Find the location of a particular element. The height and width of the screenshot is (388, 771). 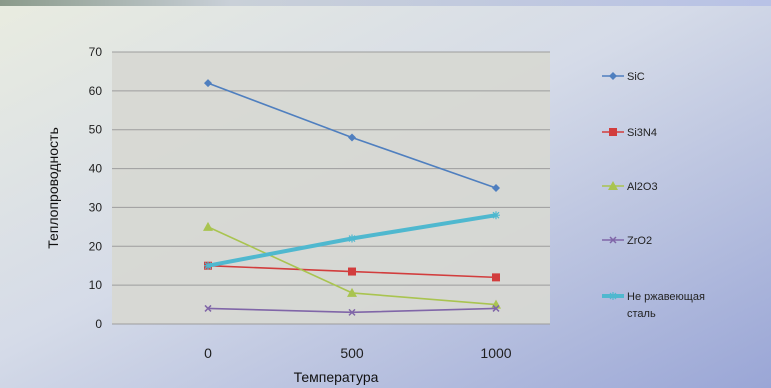

y-tick-label: 40 is located at coordinates (96, 169).